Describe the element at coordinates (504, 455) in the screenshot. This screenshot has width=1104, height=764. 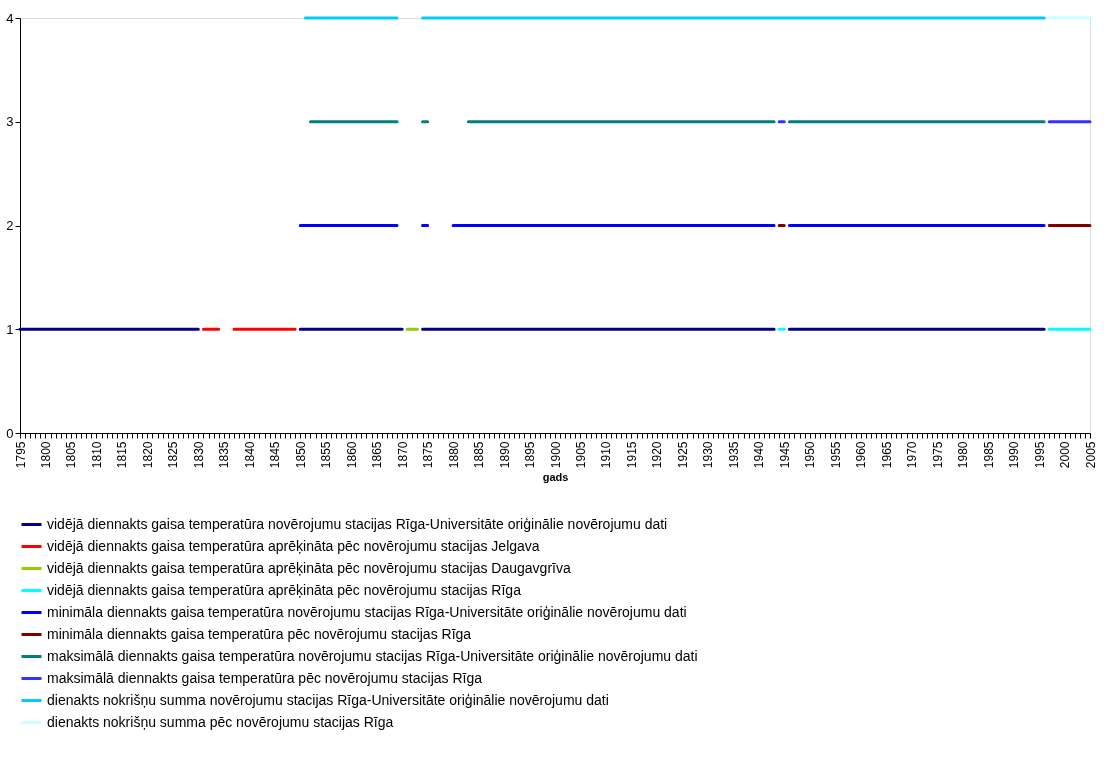
I see `x-tick-label: 1890` at that location.